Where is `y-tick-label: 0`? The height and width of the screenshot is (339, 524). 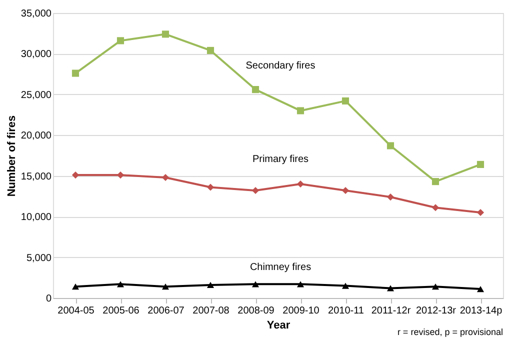
y-tick-label: 0 is located at coordinates (49, 299).